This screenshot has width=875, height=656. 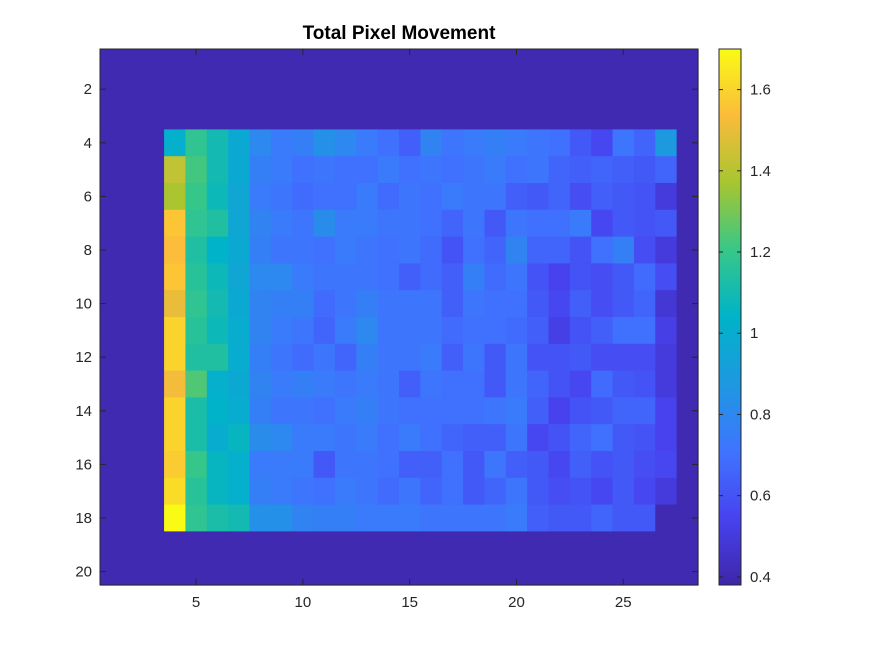 I want to click on x-tick-label: 20, so click(x=516, y=602).